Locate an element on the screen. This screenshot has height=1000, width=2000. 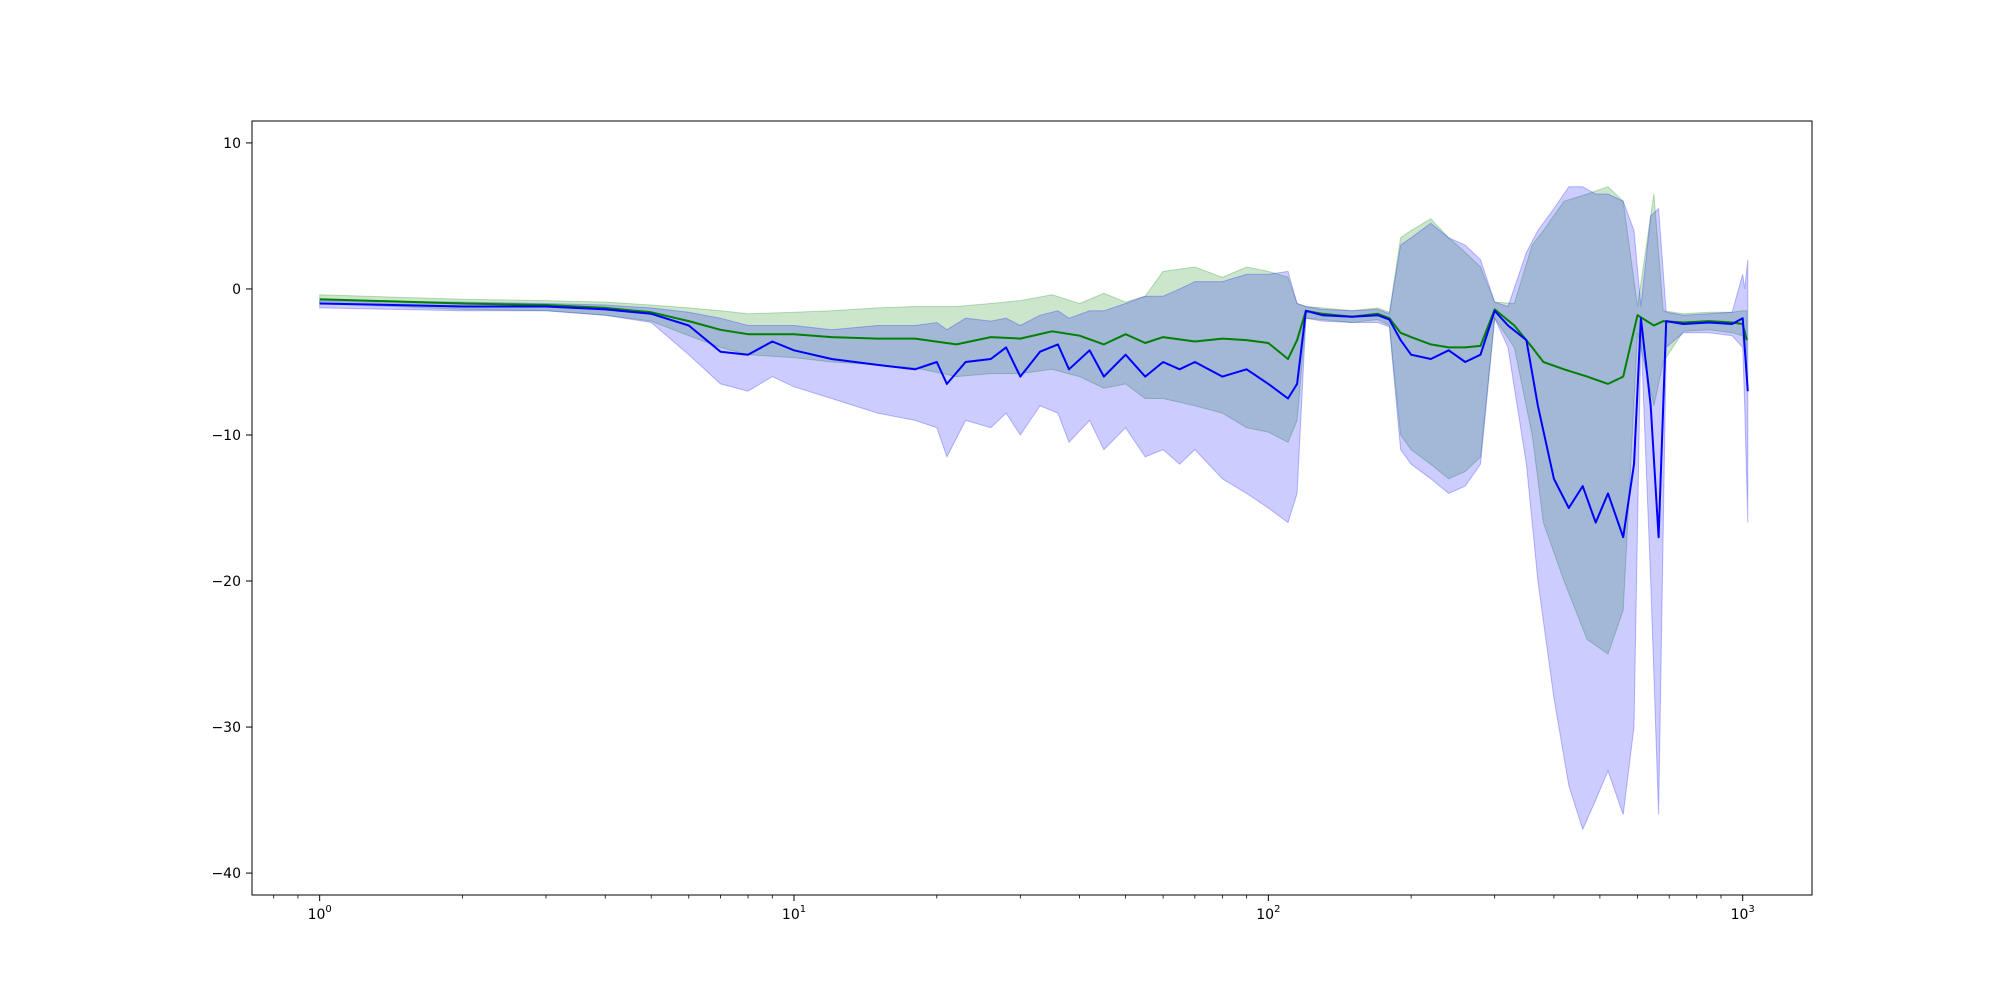
x-tick-exponent: 3 is located at coordinates (1751, 909).